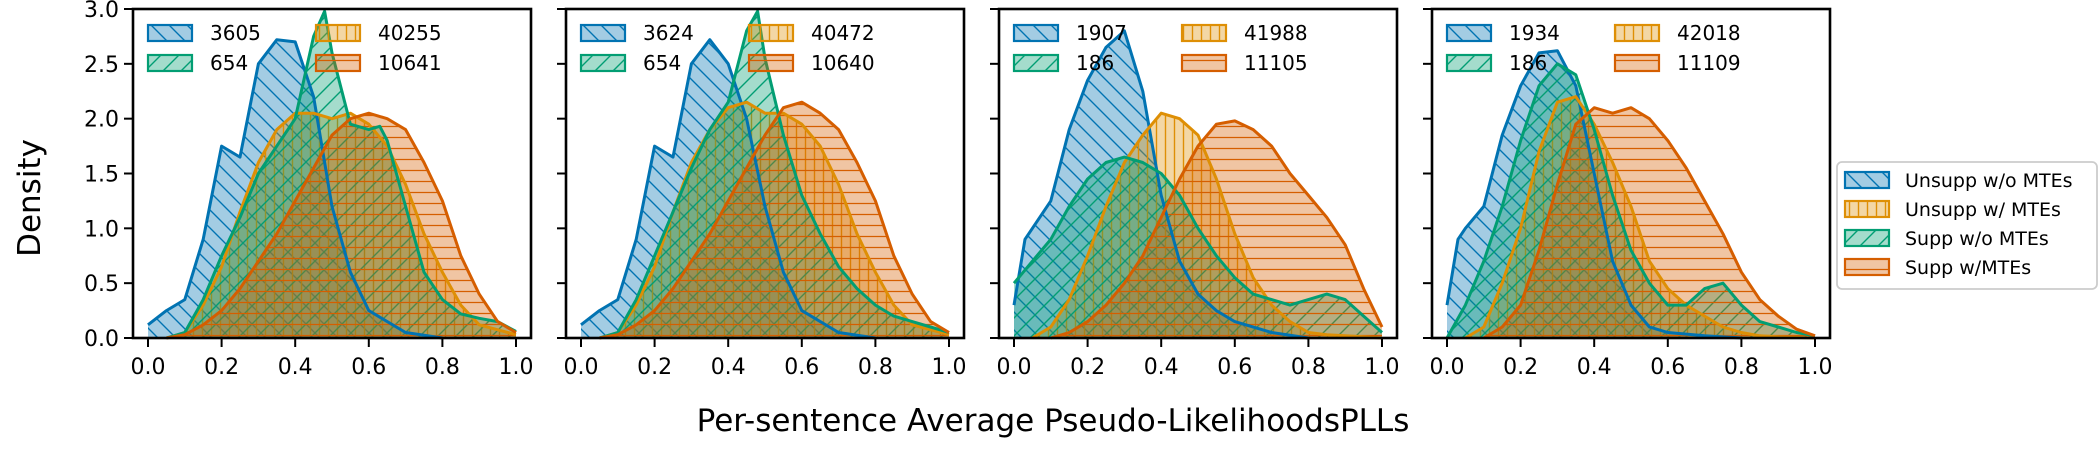  I want to click on y-tick-label: 2.0, so click(101, 120).